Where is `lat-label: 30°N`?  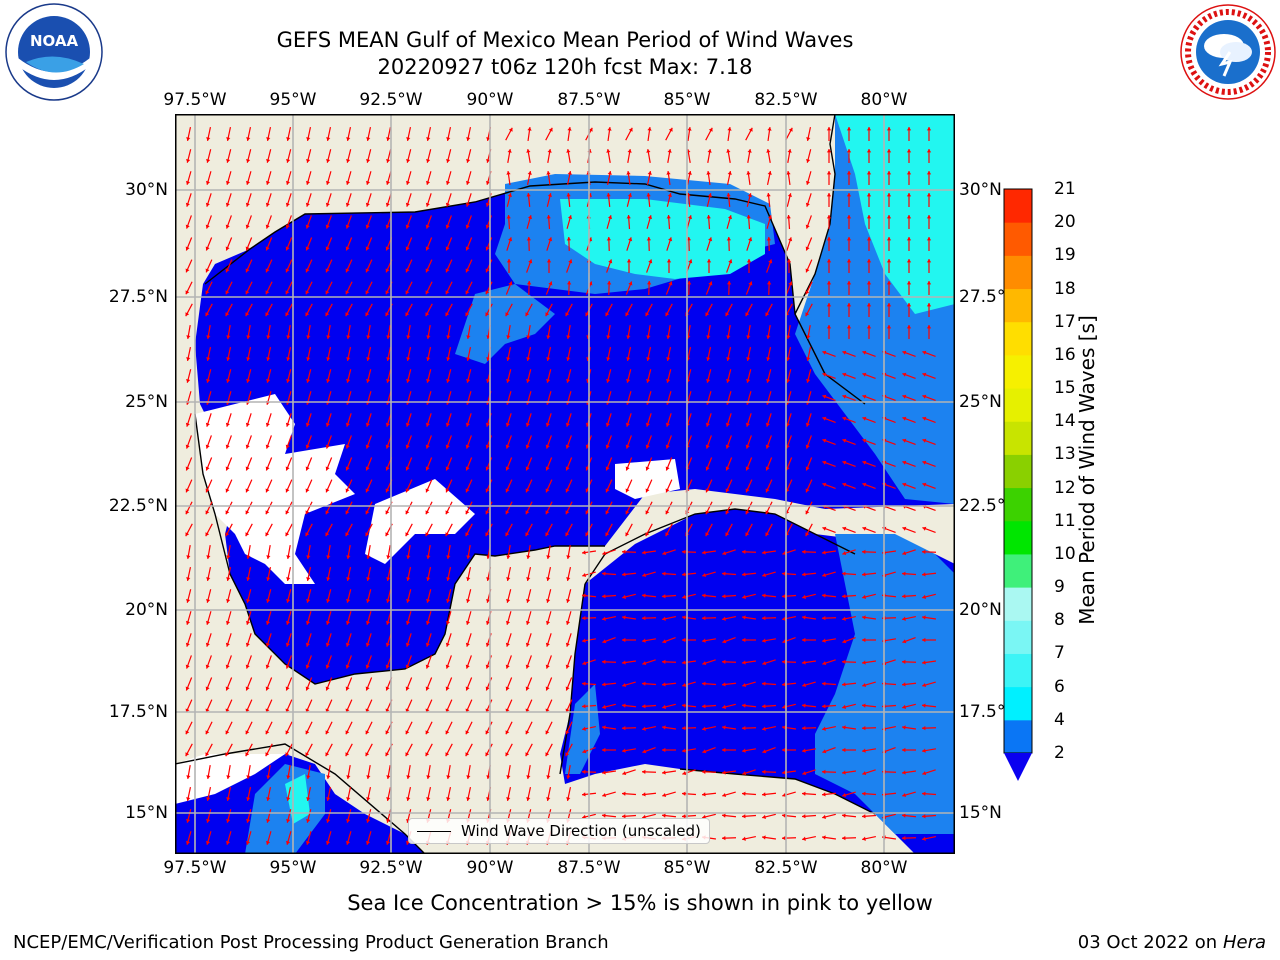
lat-label: 30°N is located at coordinates (146, 190).